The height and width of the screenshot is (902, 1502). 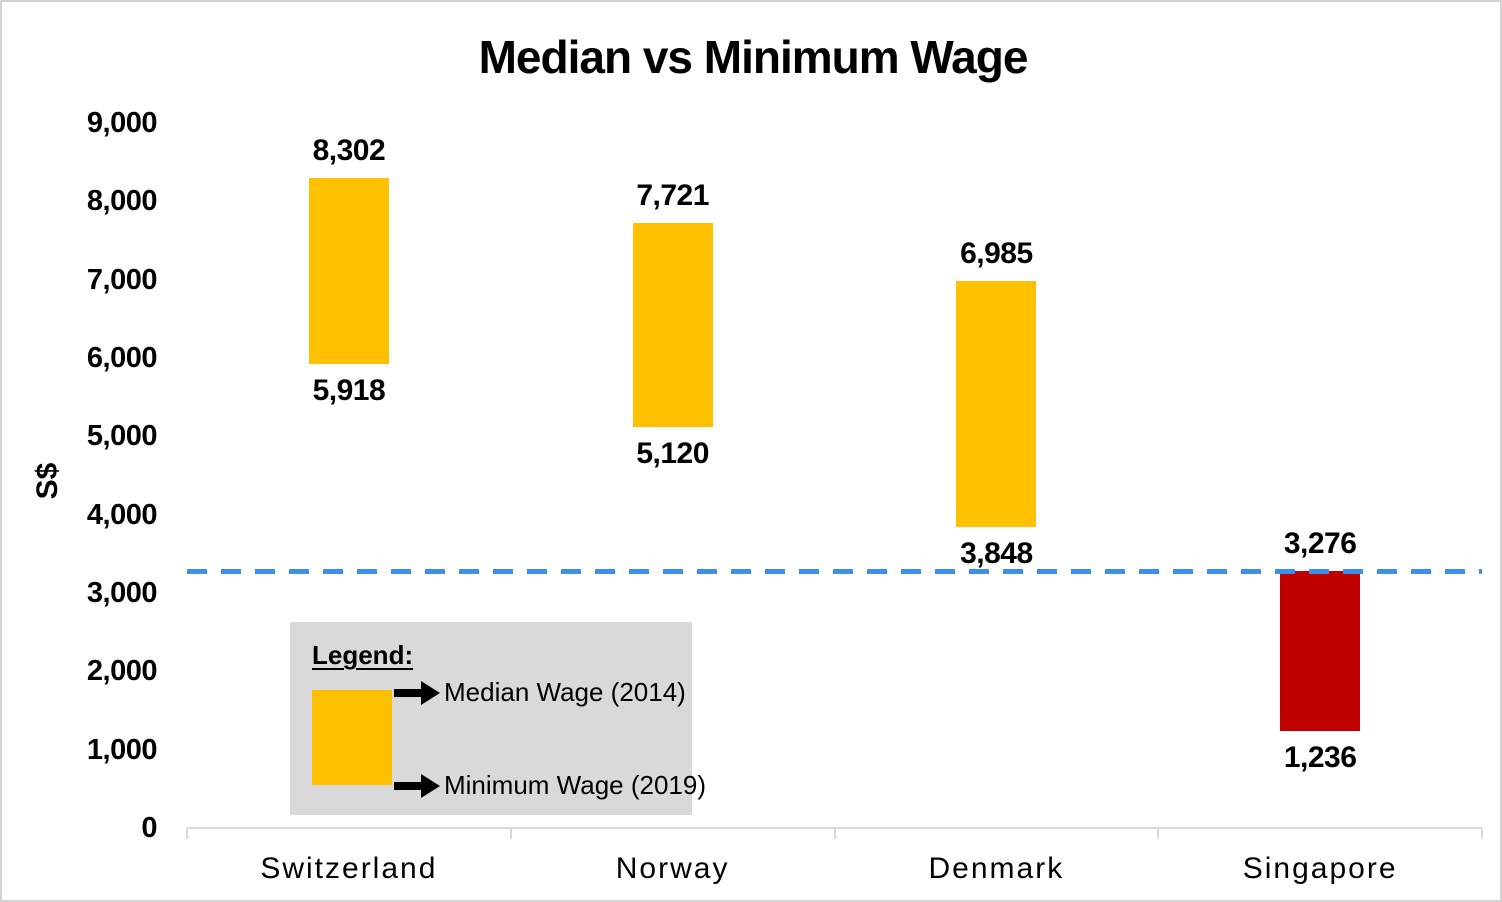 What do you see at coordinates (753, 57) in the screenshot?
I see `chart-title: Median vs Minimum Wage` at bounding box center [753, 57].